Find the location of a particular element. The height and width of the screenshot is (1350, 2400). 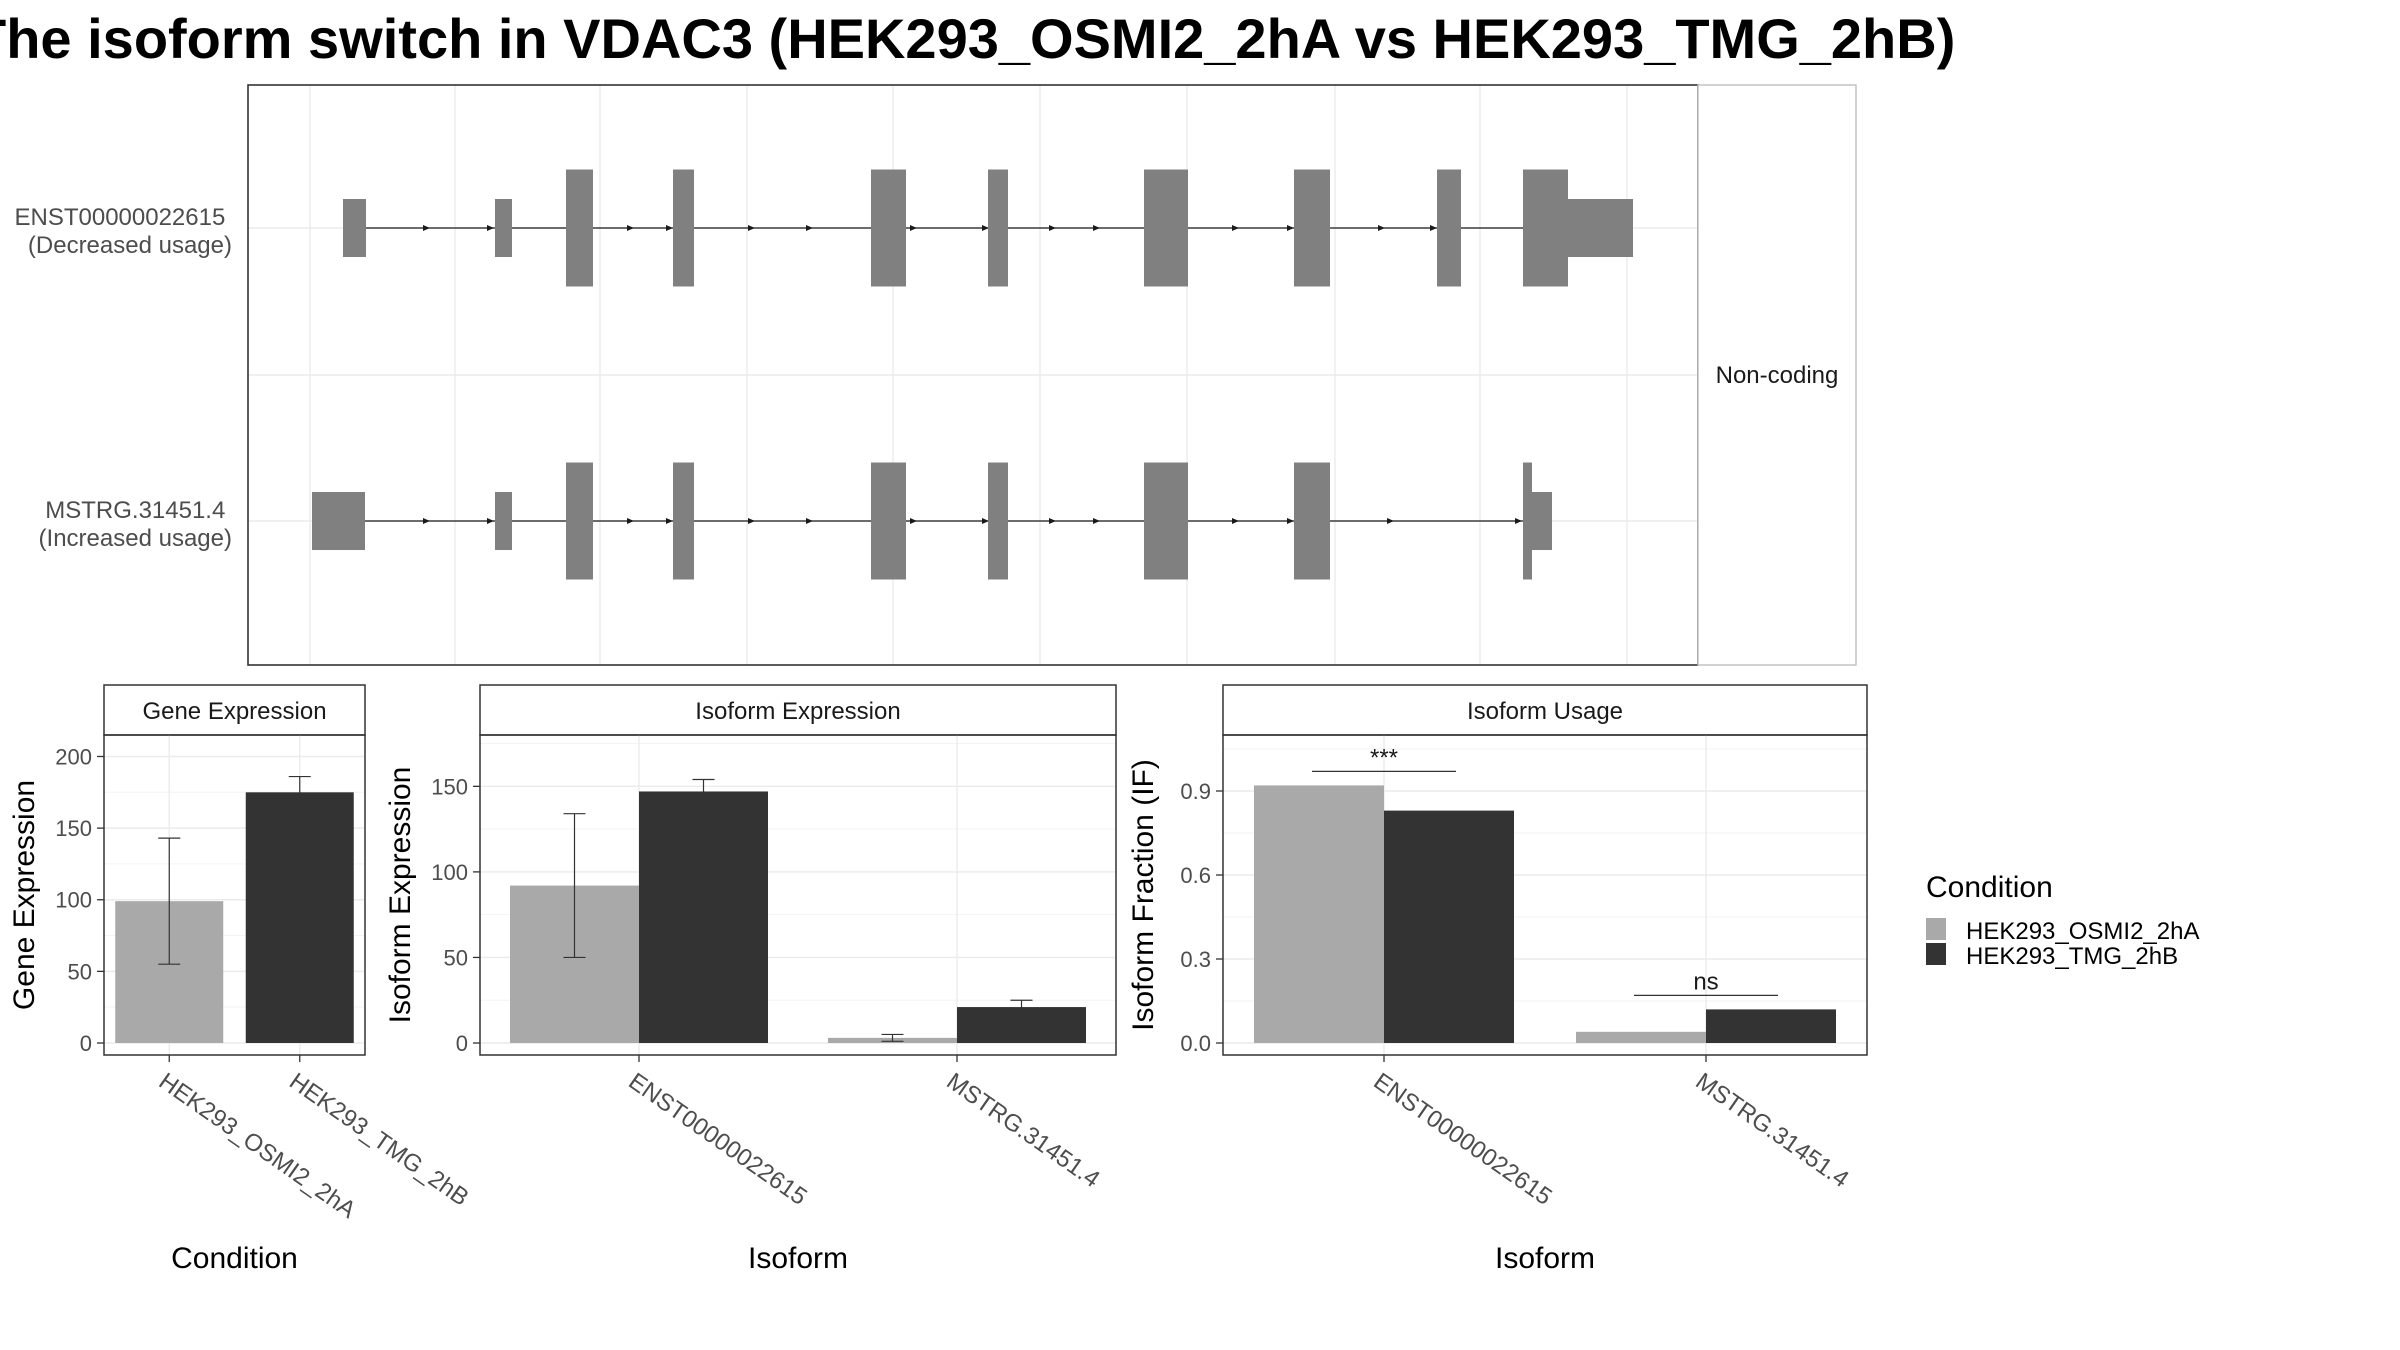

exon-MSTRG.31451.4-5 is located at coordinates (888, 521).